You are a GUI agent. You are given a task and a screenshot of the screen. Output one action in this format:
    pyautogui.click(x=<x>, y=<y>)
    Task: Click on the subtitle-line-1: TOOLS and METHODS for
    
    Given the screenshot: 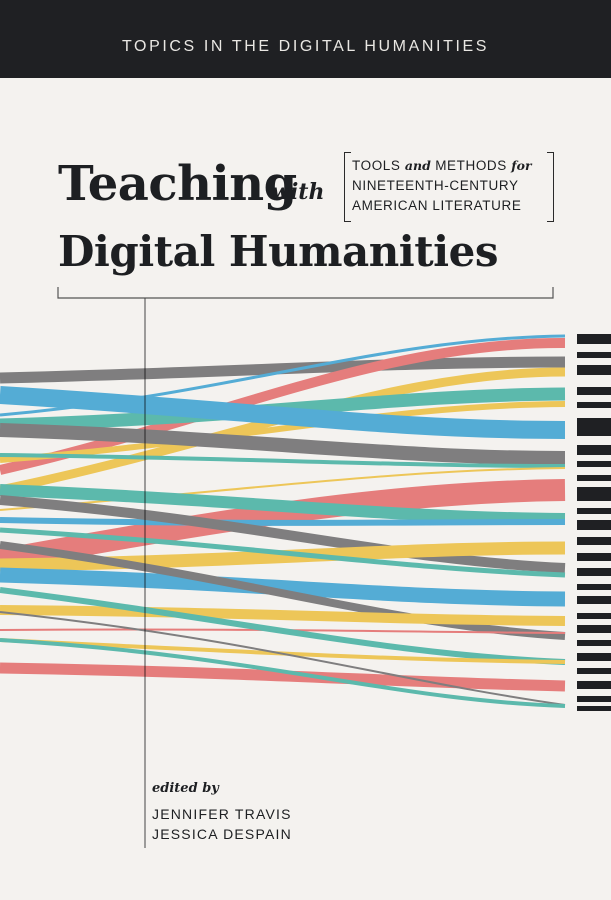 What is the action you would take?
    pyautogui.click(x=442, y=165)
    